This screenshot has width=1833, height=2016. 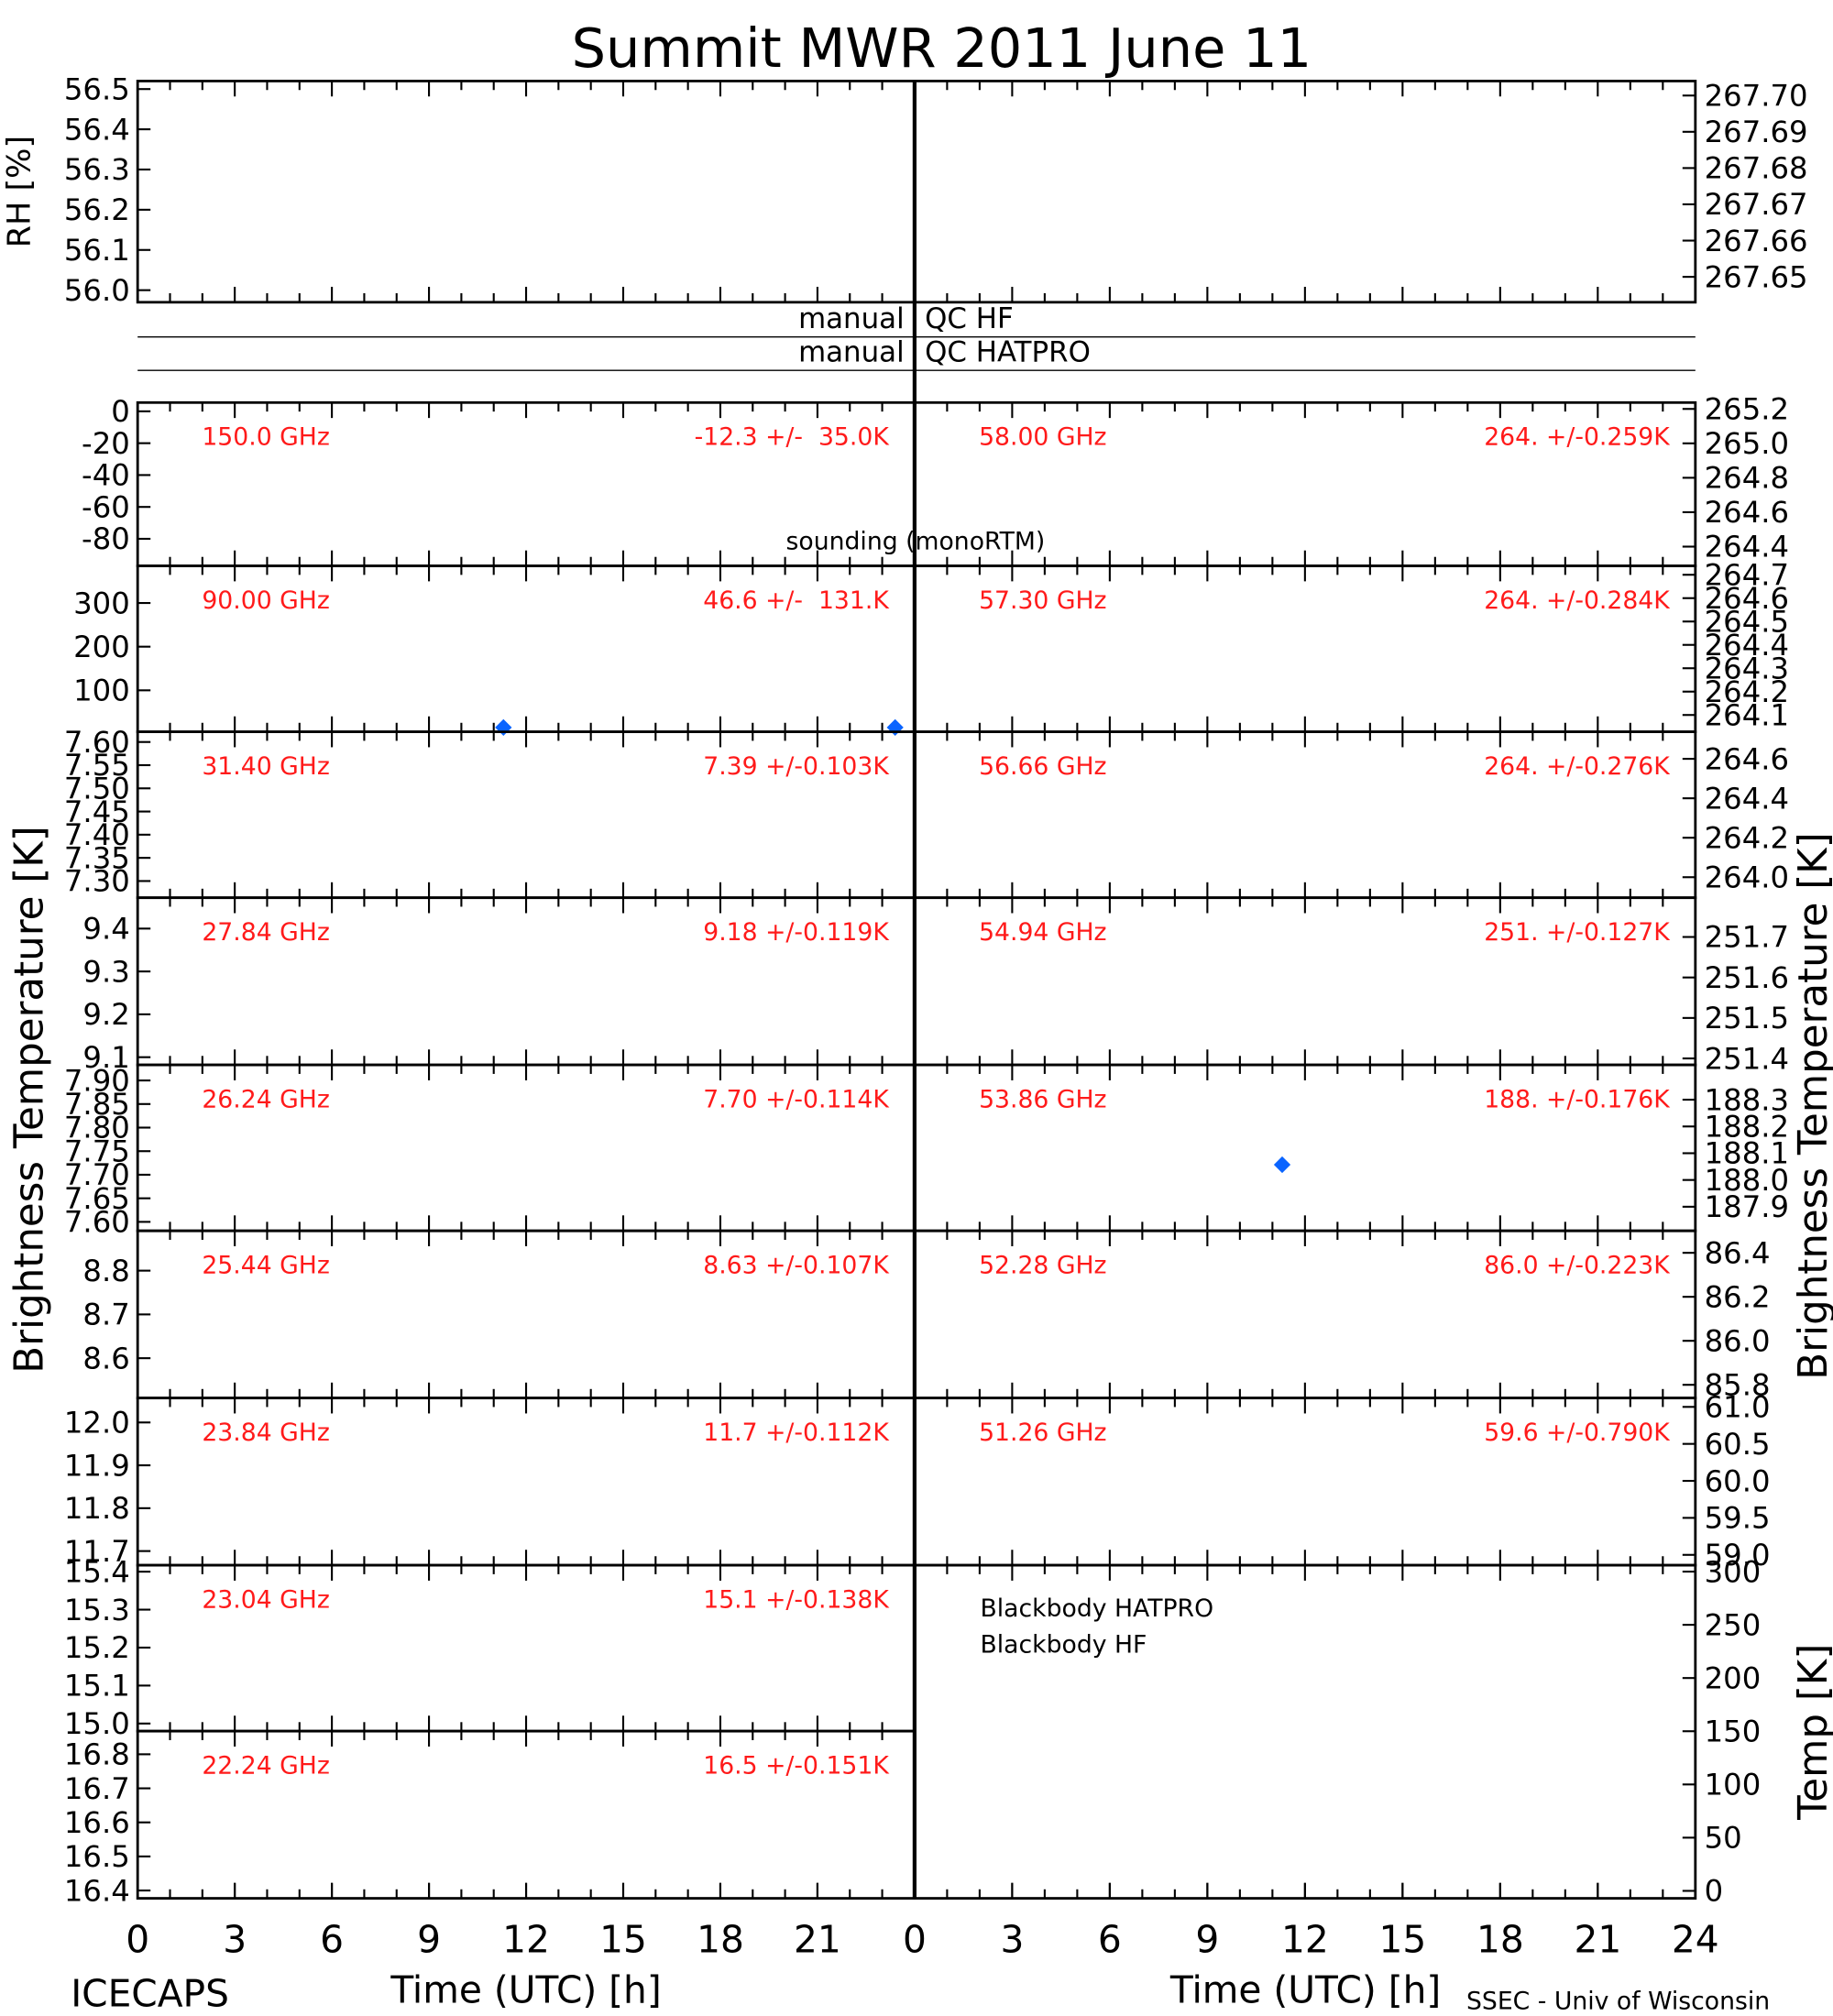 What do you see at coordinates (97, 1723) in the screenshot?
I see `y-tick-label: 15.0` at bounding box center [97, 1723].